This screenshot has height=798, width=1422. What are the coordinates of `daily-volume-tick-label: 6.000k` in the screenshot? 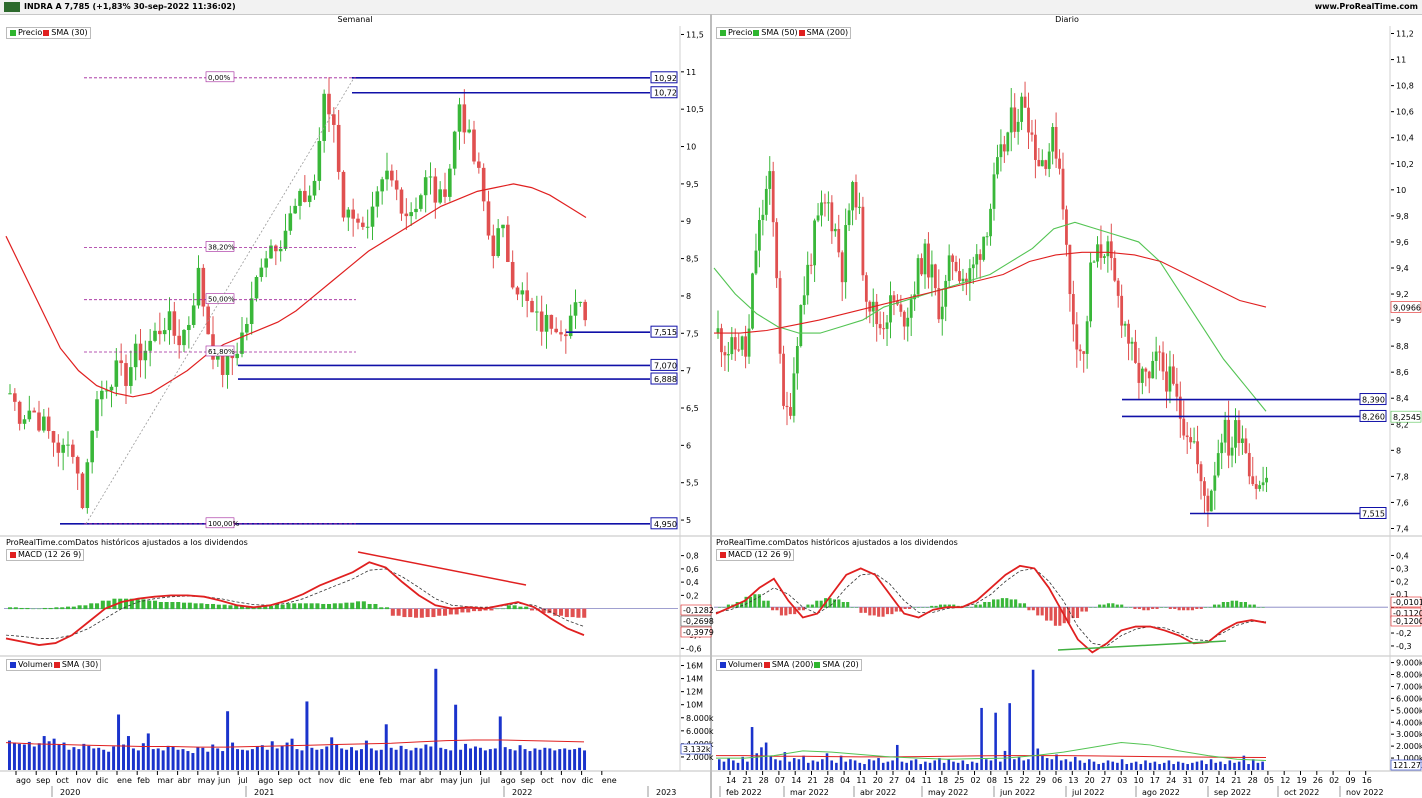 It's located at (1409, 698).